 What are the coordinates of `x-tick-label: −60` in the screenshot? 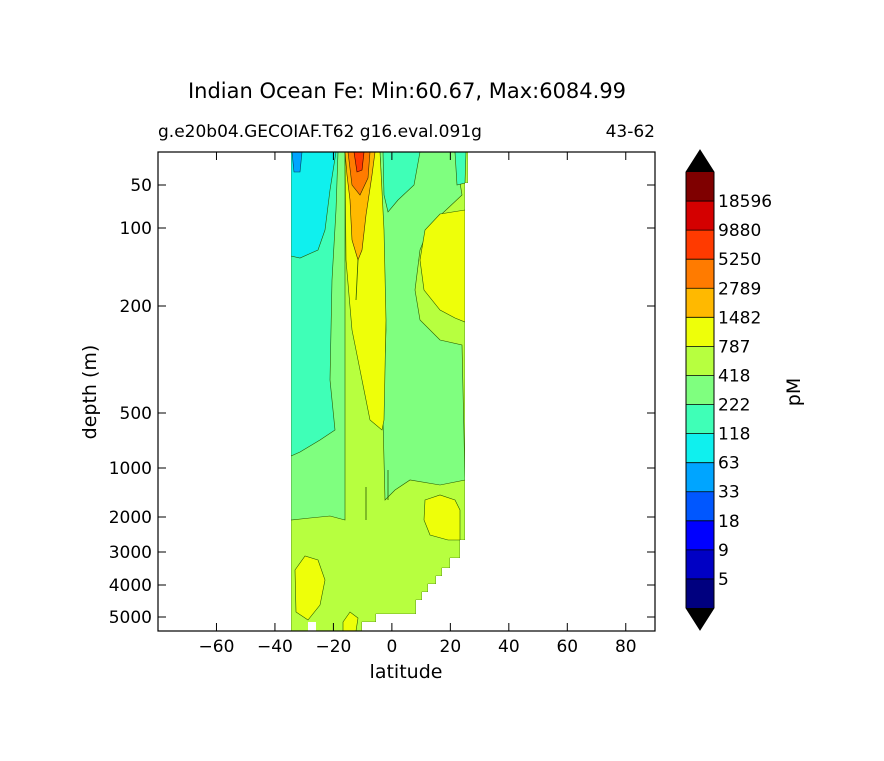 It's located at (217, 647).